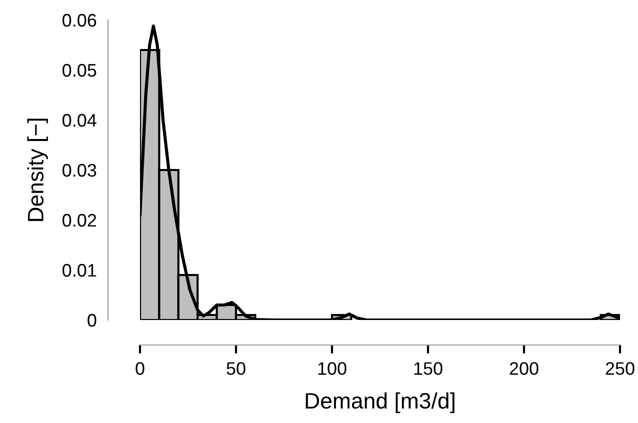  What do you see at coordinates (79, 120) in the screenshot?
I see `y-tick-label: 0.04` at bounding box center [79, 120].